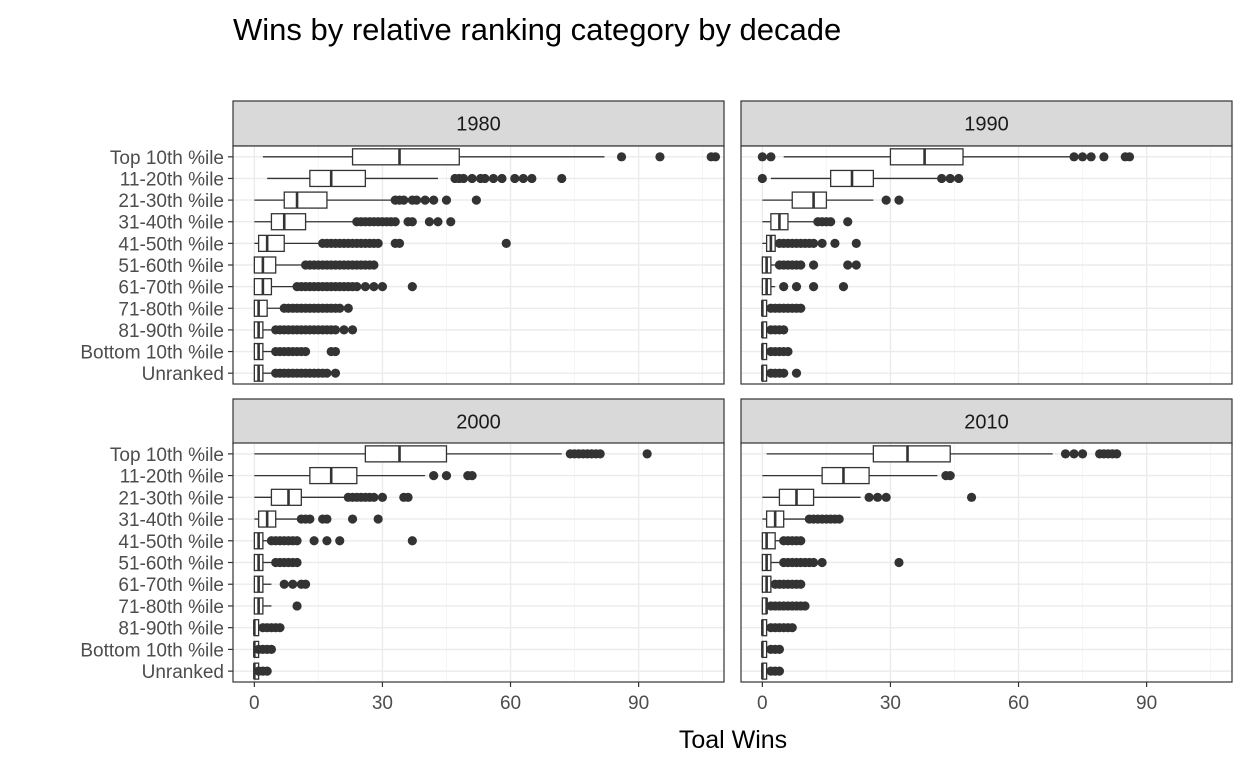  Describe the element at coordinates (171, 288) in the screenshot. I see `y-tick-label: 61-70th %ile` at that location.